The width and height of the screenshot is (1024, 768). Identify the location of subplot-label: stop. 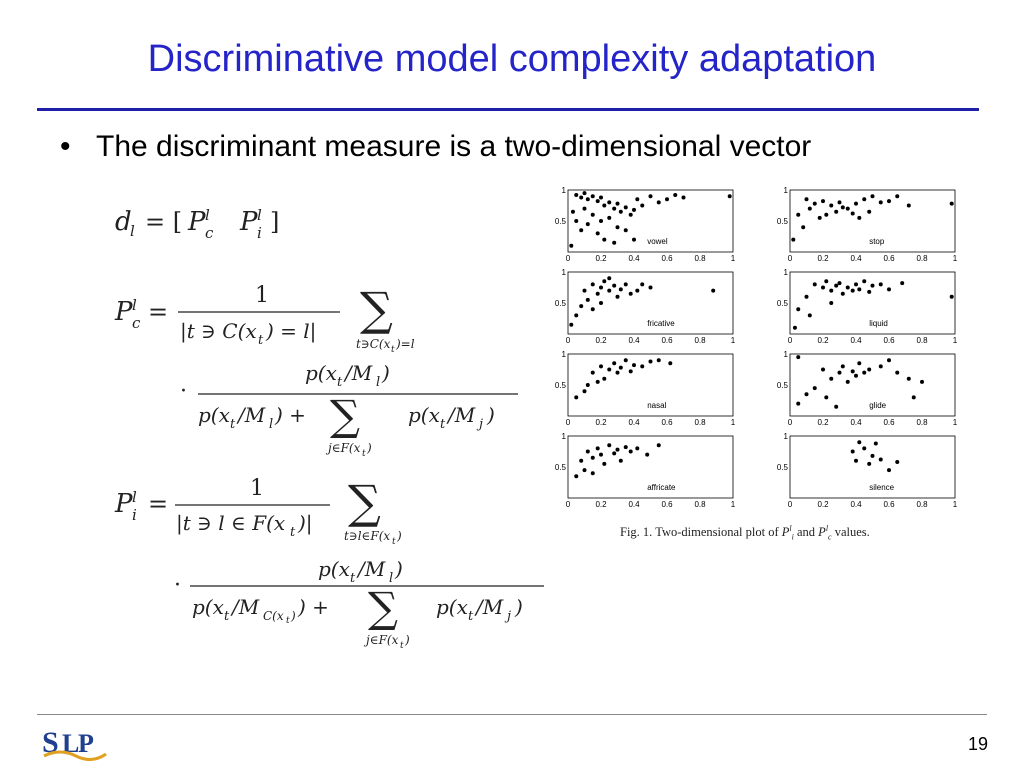
(877, 241).